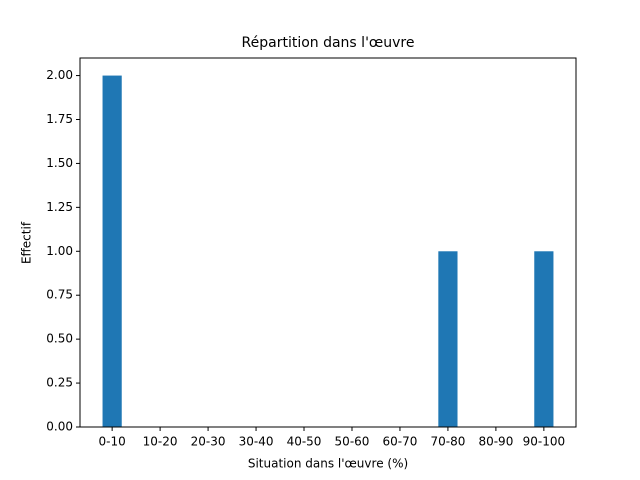  What do you see at coordinates (59, 75) in the screenshot?
I see `y-tick-label: 2.00` at bounding box center [59, 75].